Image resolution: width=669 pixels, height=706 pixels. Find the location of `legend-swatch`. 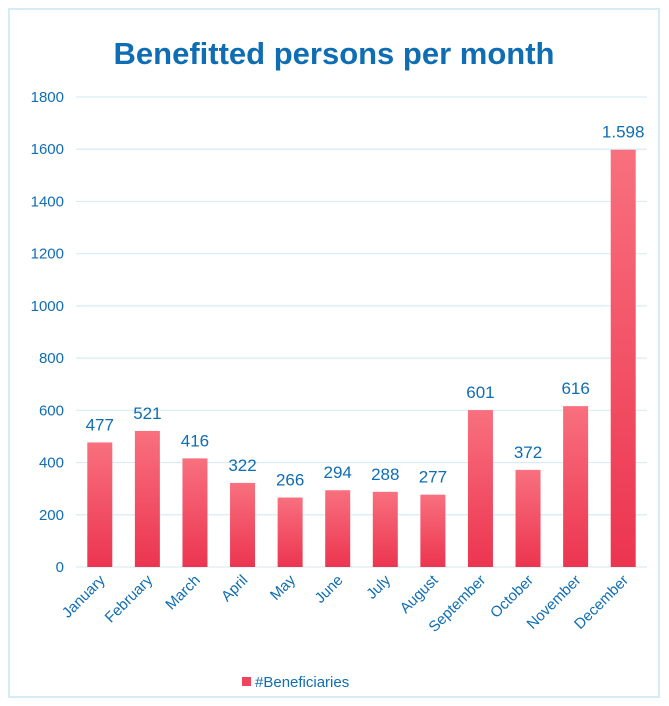

legend-swatch is located at coordinates (246, 681).